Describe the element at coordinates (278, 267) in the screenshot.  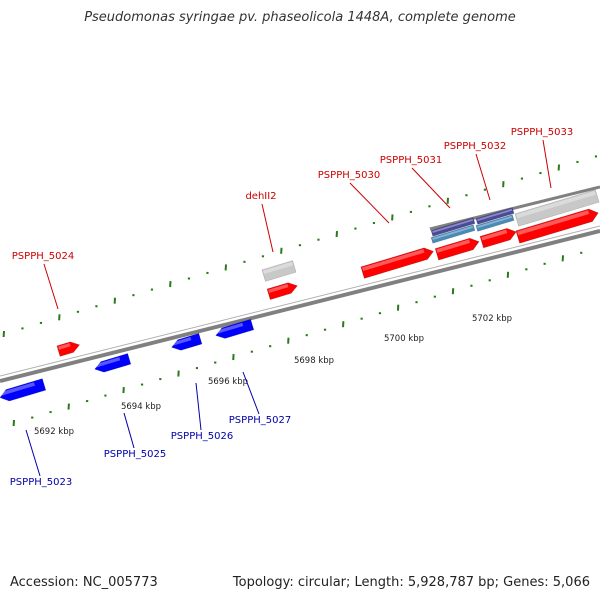
I see `feature-dehii2-box-shine` at that location.